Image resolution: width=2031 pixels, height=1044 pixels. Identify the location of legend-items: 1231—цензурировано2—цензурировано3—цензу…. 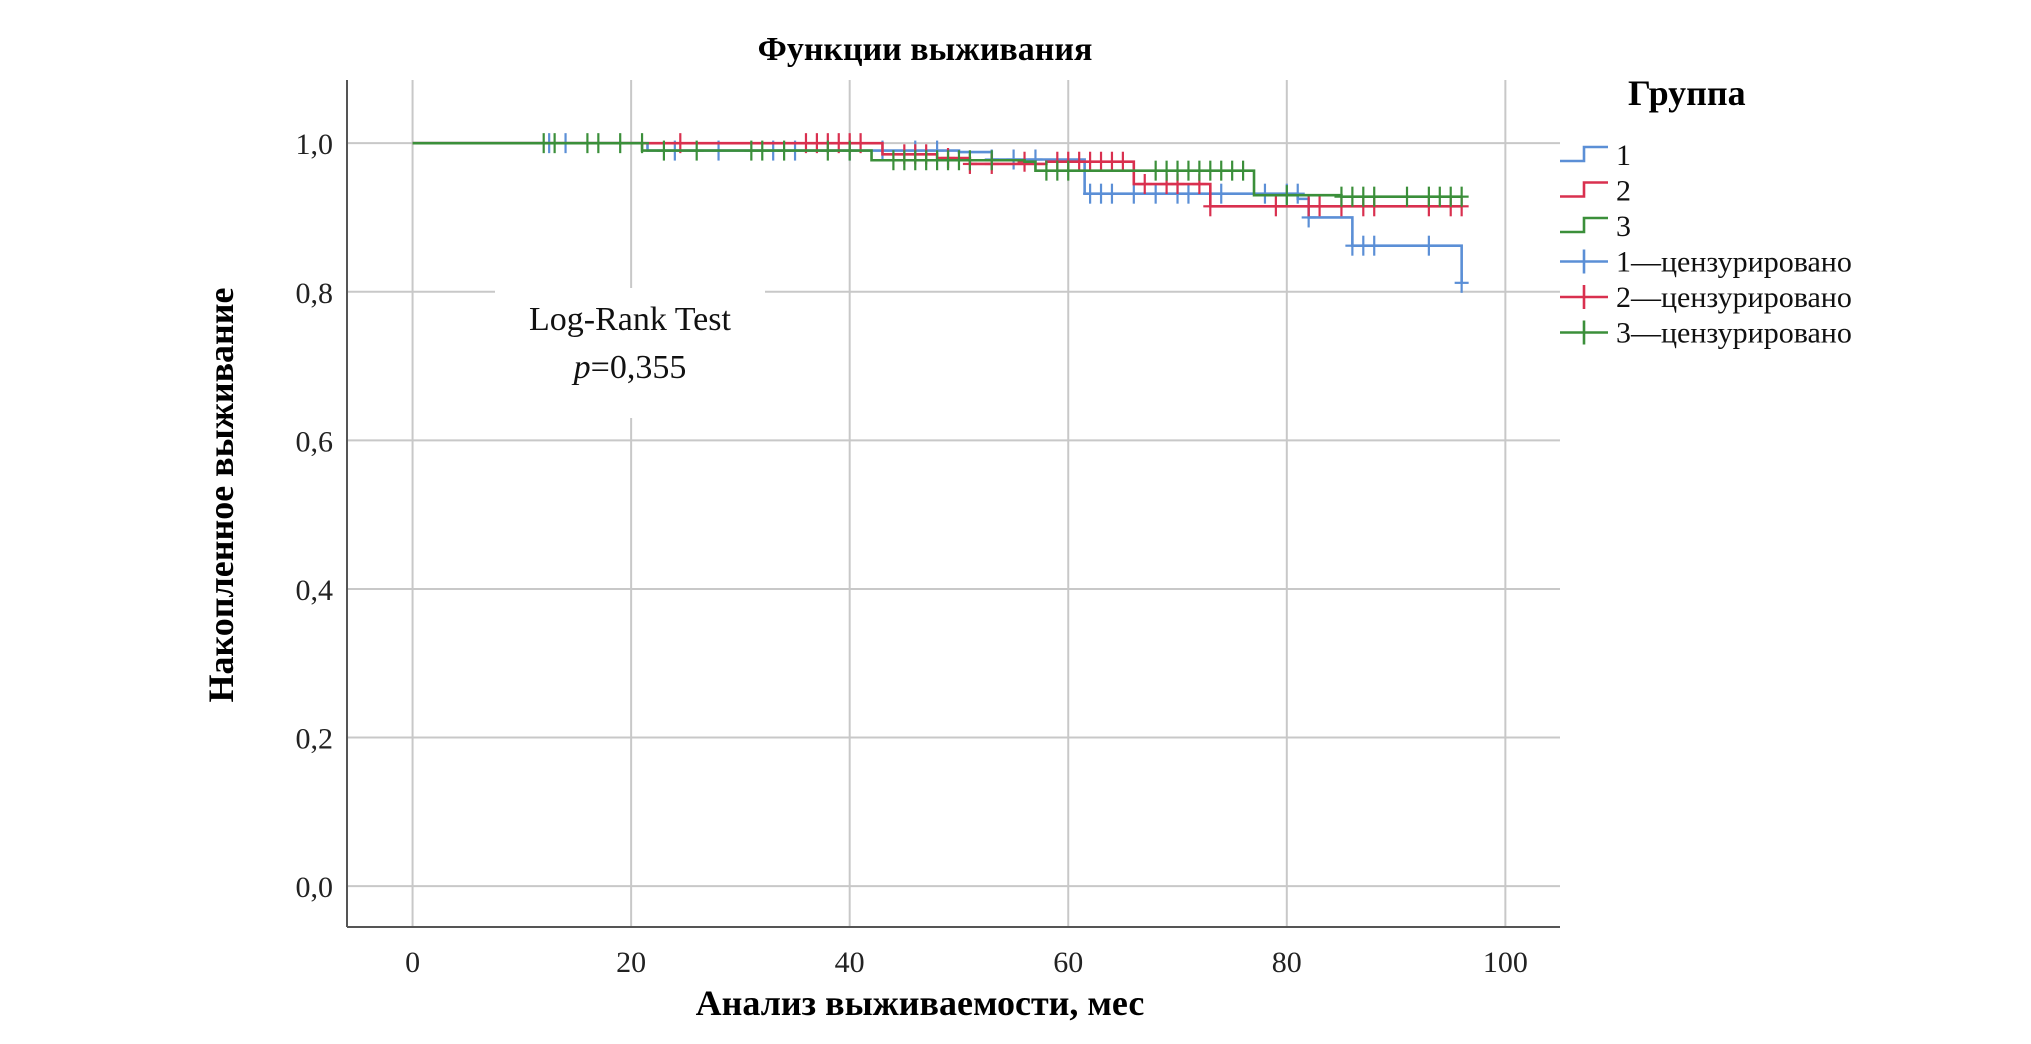
(1706, 244).